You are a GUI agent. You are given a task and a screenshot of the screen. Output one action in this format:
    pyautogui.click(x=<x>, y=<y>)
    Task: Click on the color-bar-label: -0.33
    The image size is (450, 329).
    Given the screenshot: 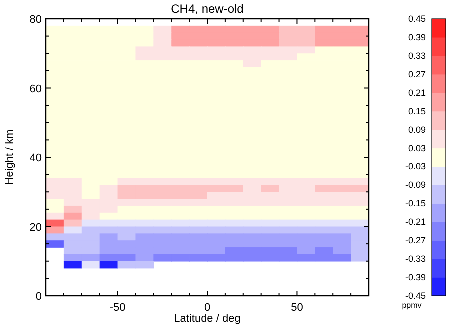 What is the action you would take?
    pyautogui.click(x=415, y=259)
    